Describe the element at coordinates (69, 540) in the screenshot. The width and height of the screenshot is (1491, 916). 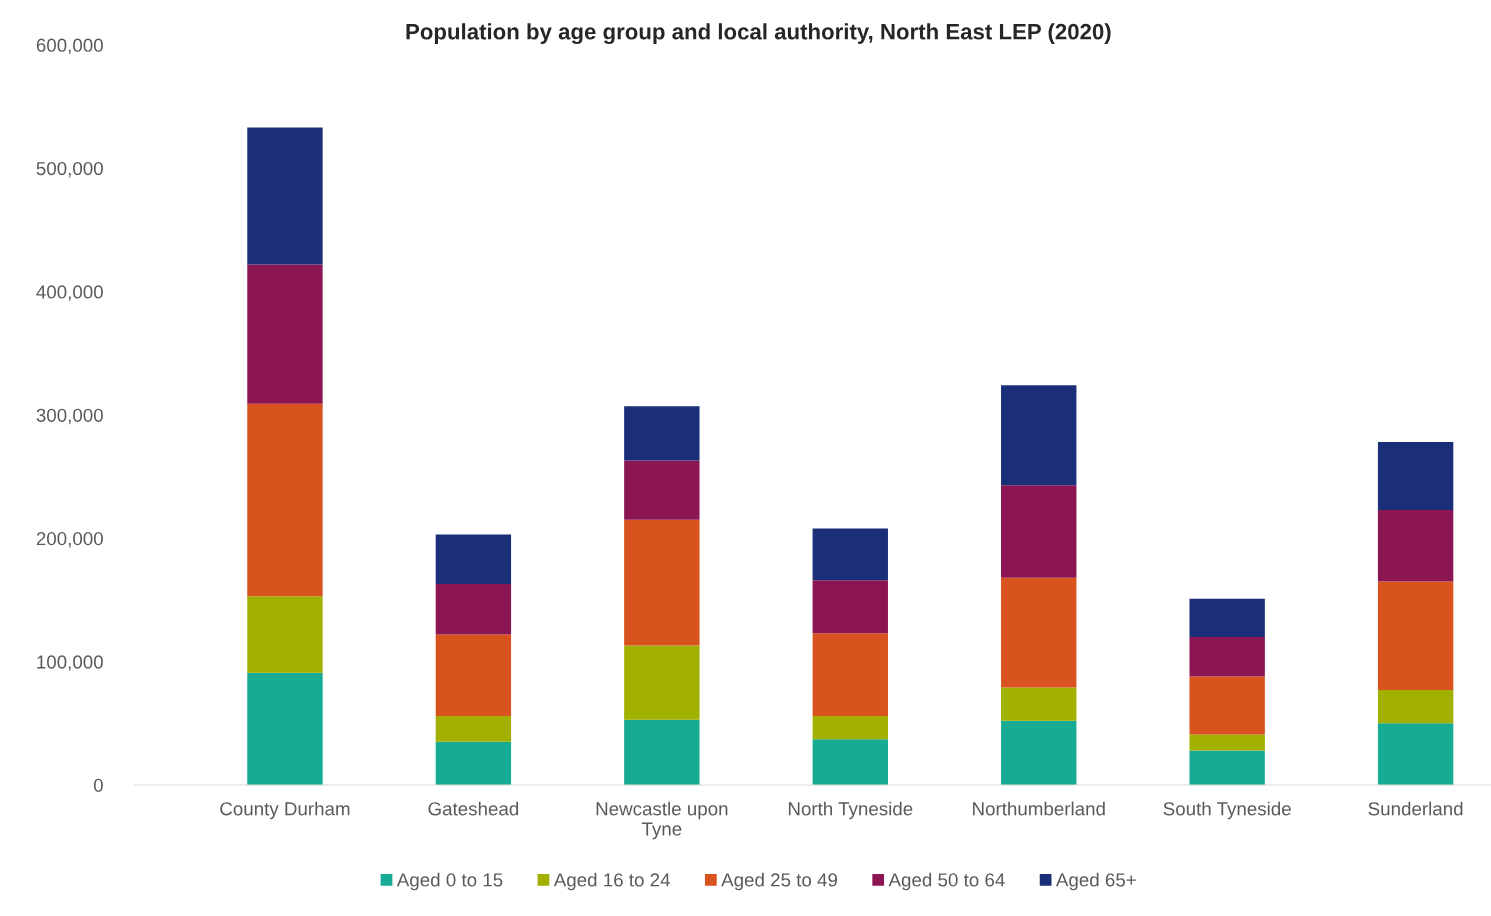
I see `y-tick-label: 200,000` at that location.